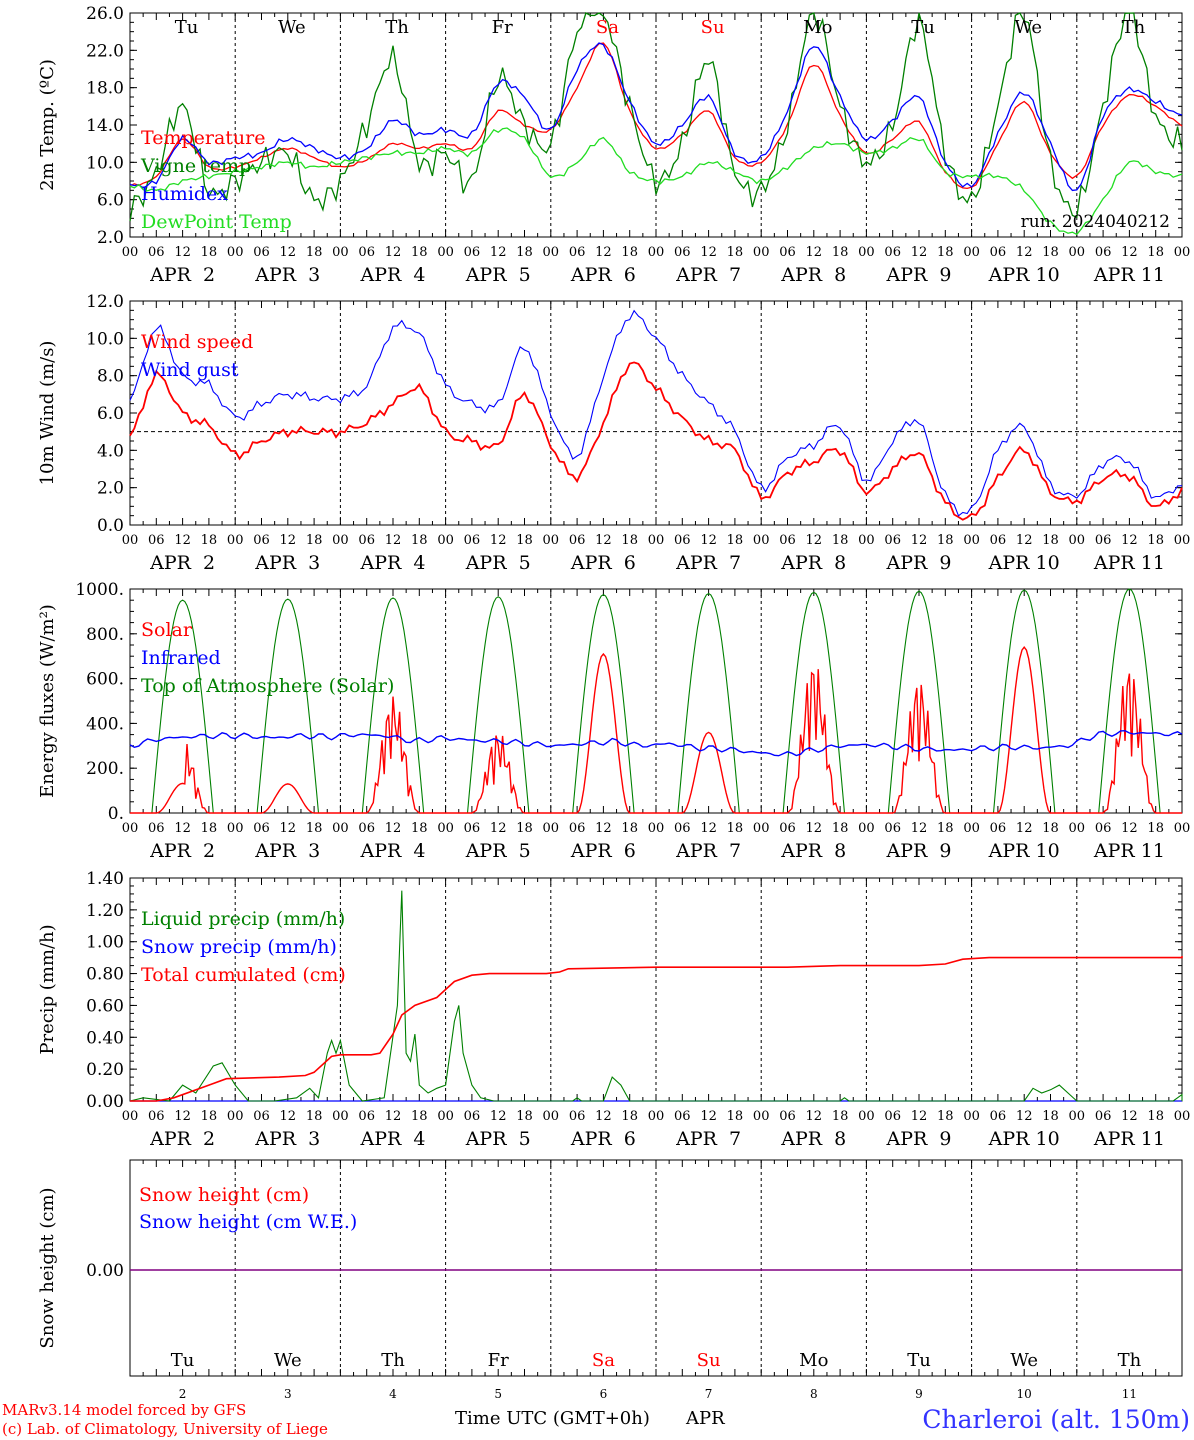 This screenshot has height=1440, width=1194. Describe the element at coordinates (110, 201) in the screenshot. I see `y-tick-label: 6.0` at that location.